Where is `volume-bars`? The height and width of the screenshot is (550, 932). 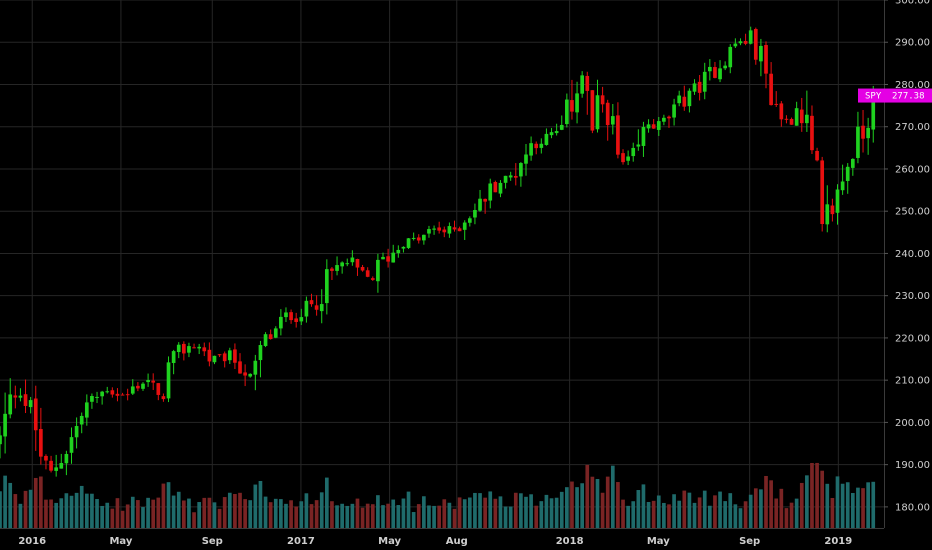
volume-bars is located at coordinates (438, 495).